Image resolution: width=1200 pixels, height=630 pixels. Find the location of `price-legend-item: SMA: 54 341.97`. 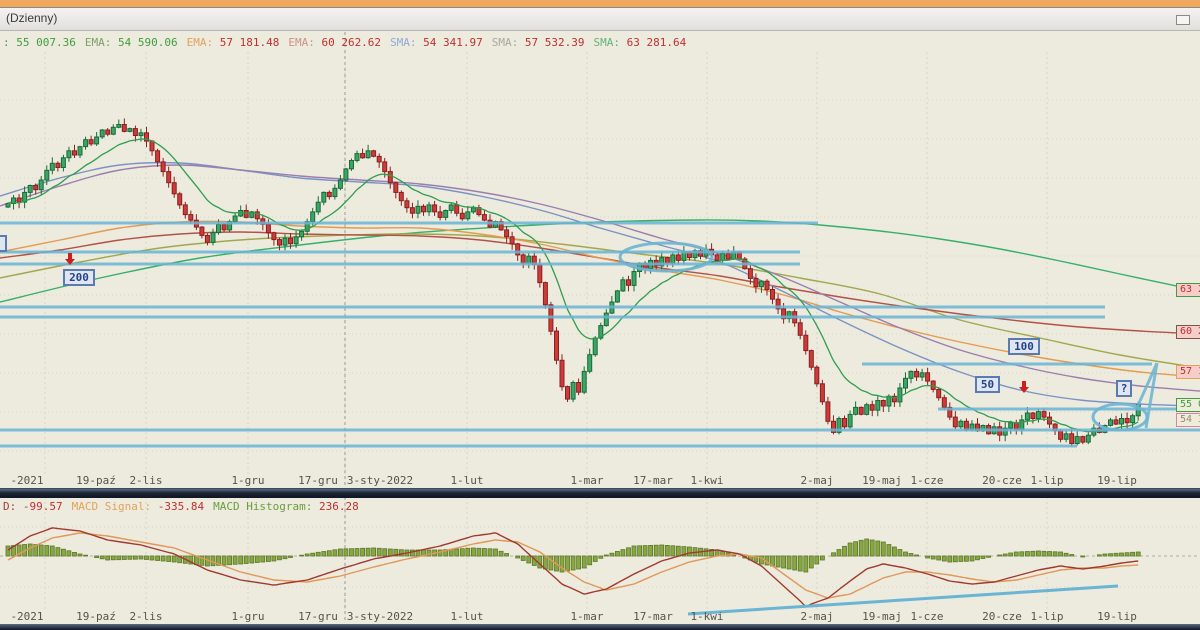

price-legend-item: SMA: 54 341.97 is located at coordinates (436, 42).